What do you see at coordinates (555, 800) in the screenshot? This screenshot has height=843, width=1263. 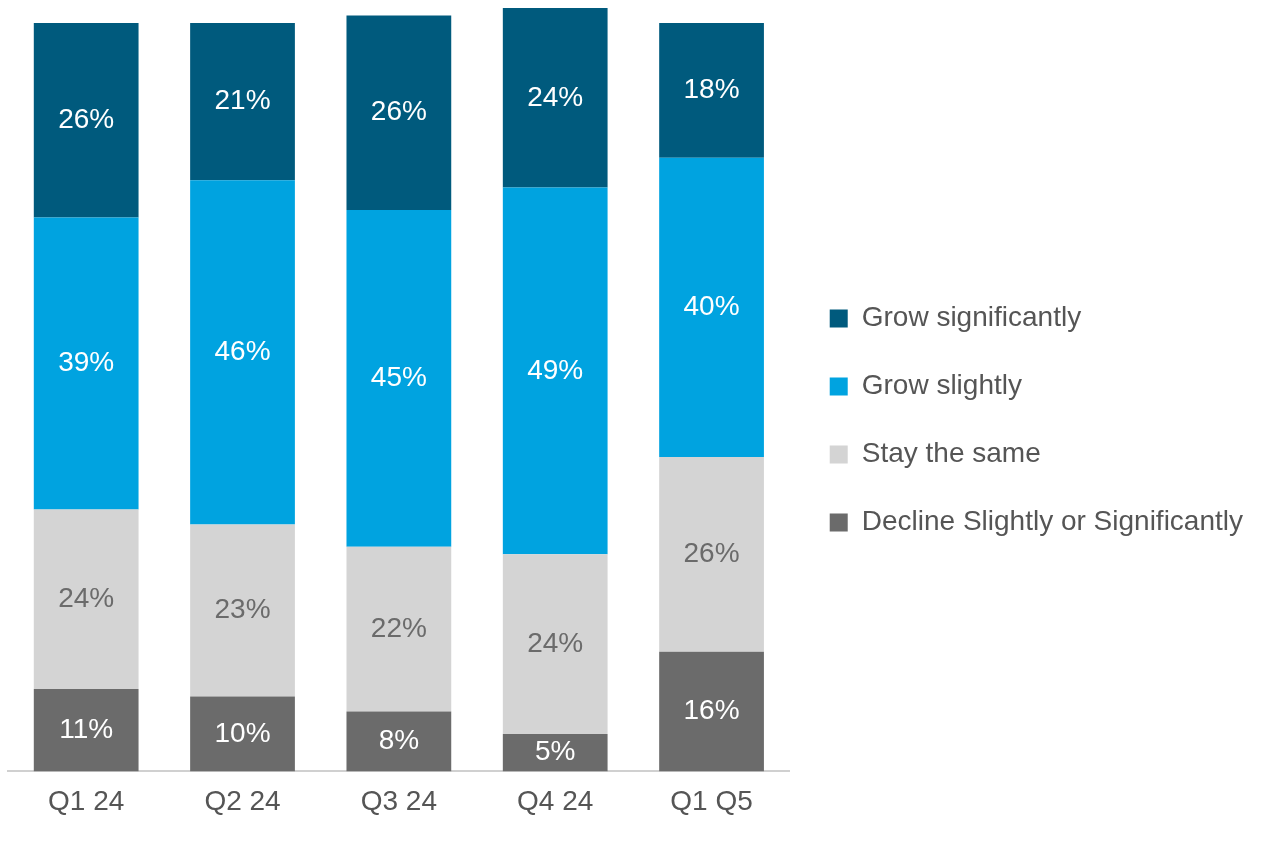 I see `x-tick-label: Q4 24` at bounding box center [555, 800].